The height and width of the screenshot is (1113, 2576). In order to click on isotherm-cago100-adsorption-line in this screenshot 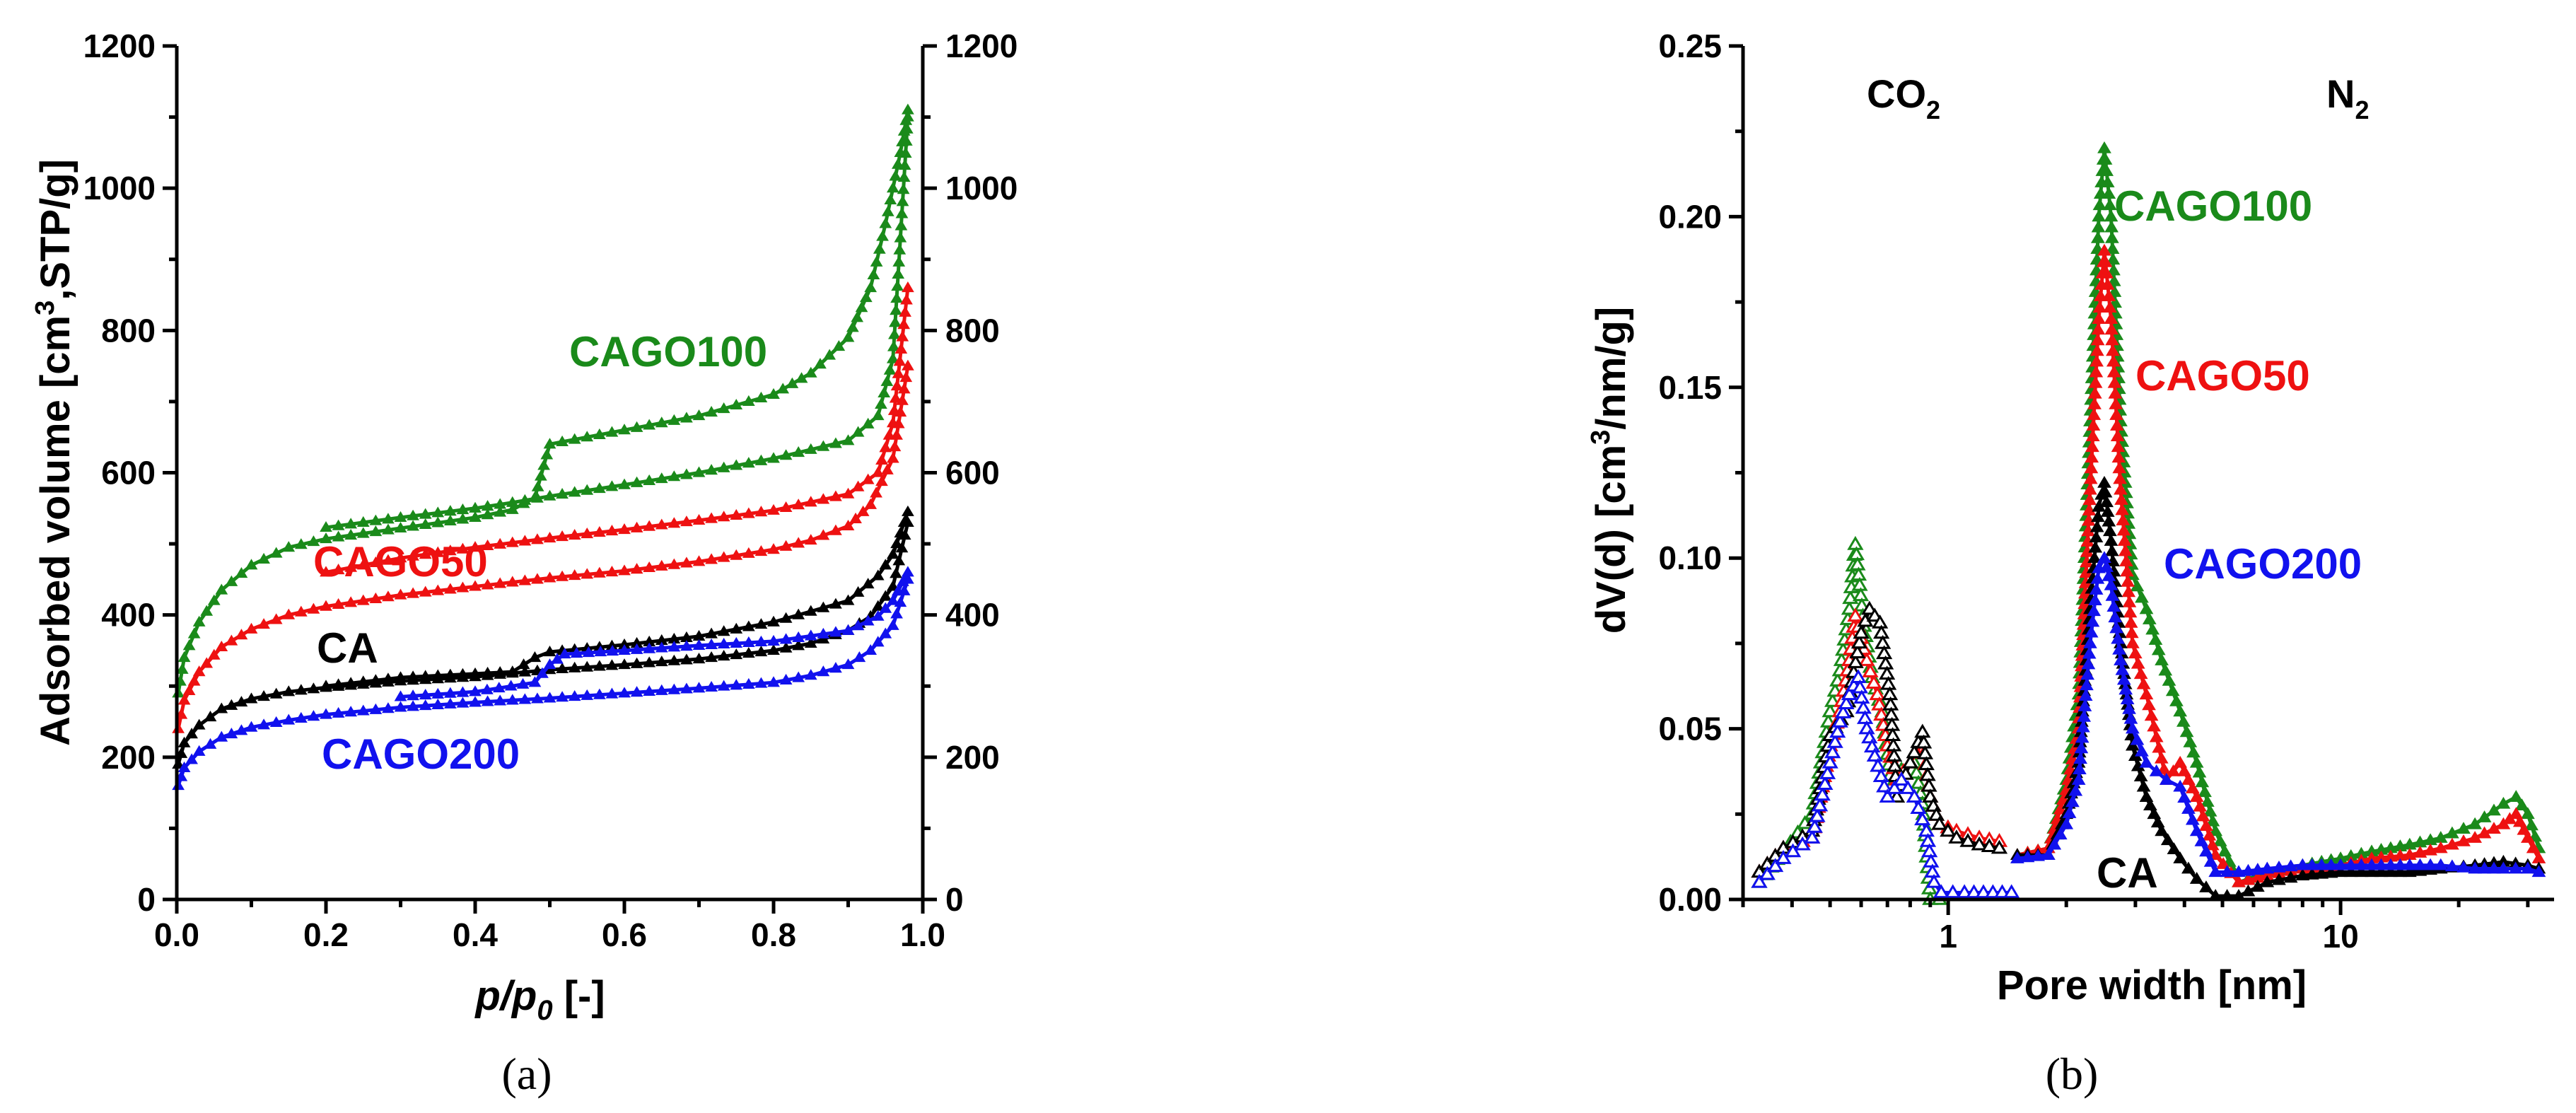, I will do `click(543, 402)`.